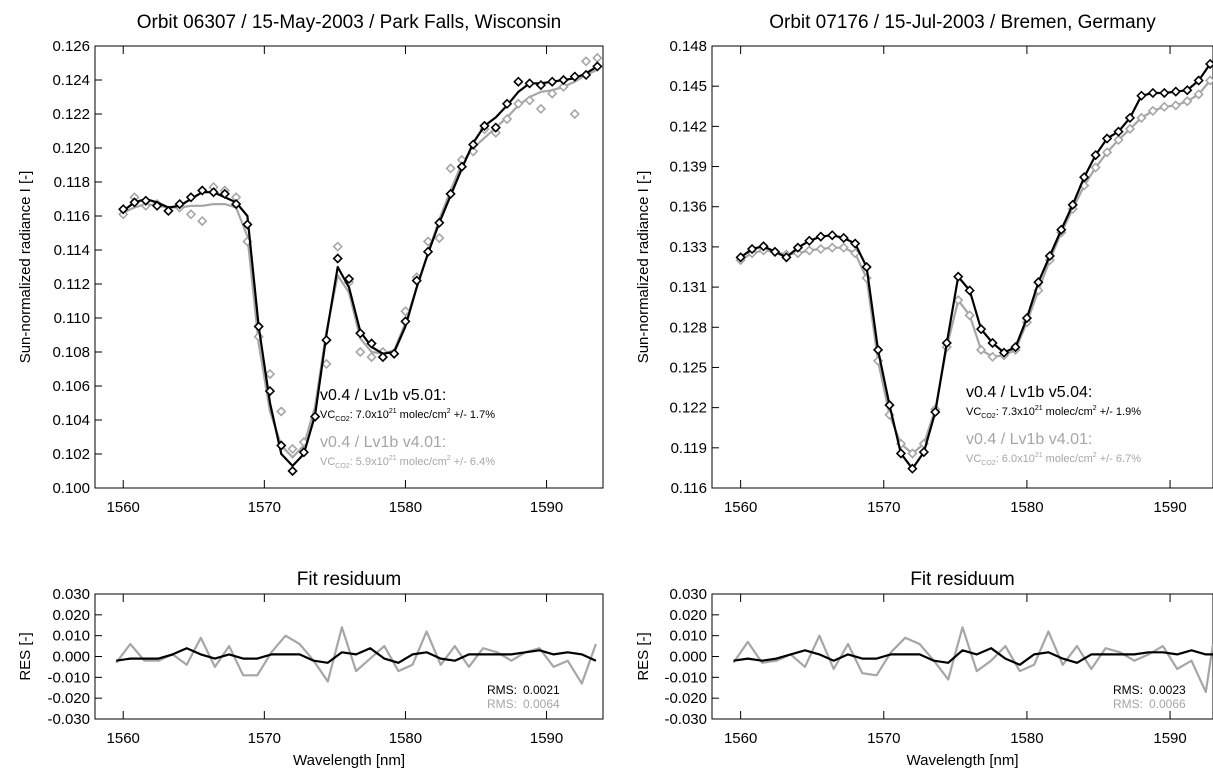 The height and width of the screenshot is (768, 1213). Describe the element at coordinates (72, 250) in the screenshot. I see `y-tick-label: 0.114` at that location.